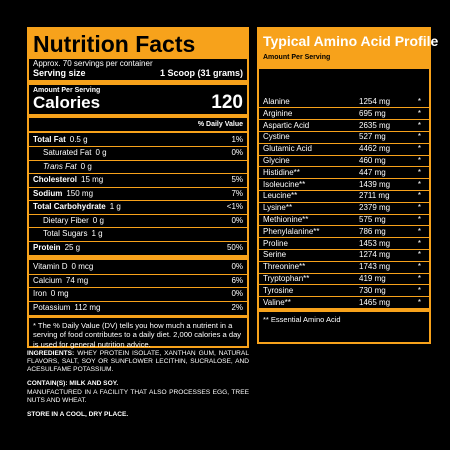  Describe the element at coordinates (52, 307) in the screenshot. I see `vitamin-name: Potassium` at that location.